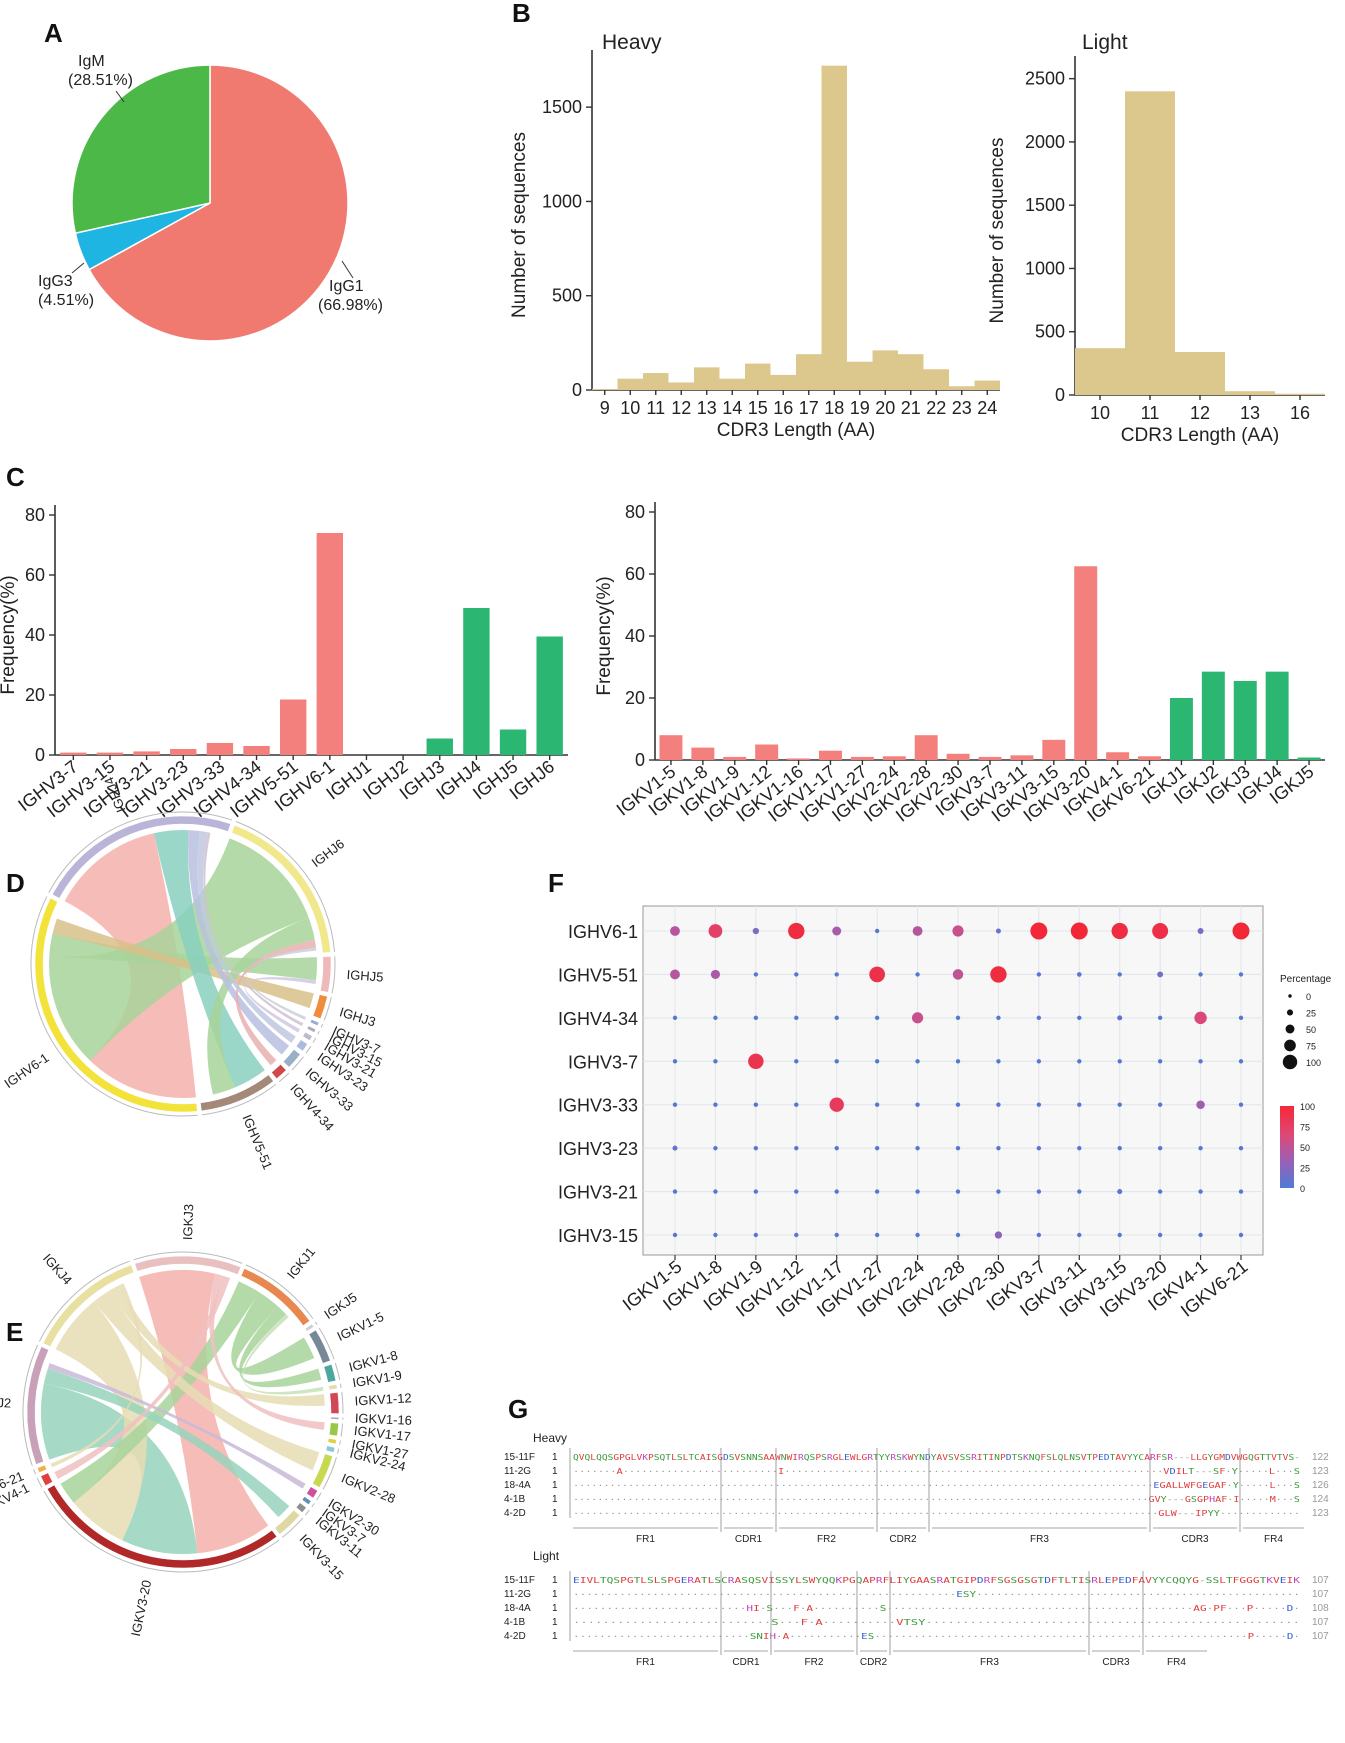 The height and width of the screenshot is (1743, 1345). I want to click on pie-label-igm-name: IgM, so click(91, 61).